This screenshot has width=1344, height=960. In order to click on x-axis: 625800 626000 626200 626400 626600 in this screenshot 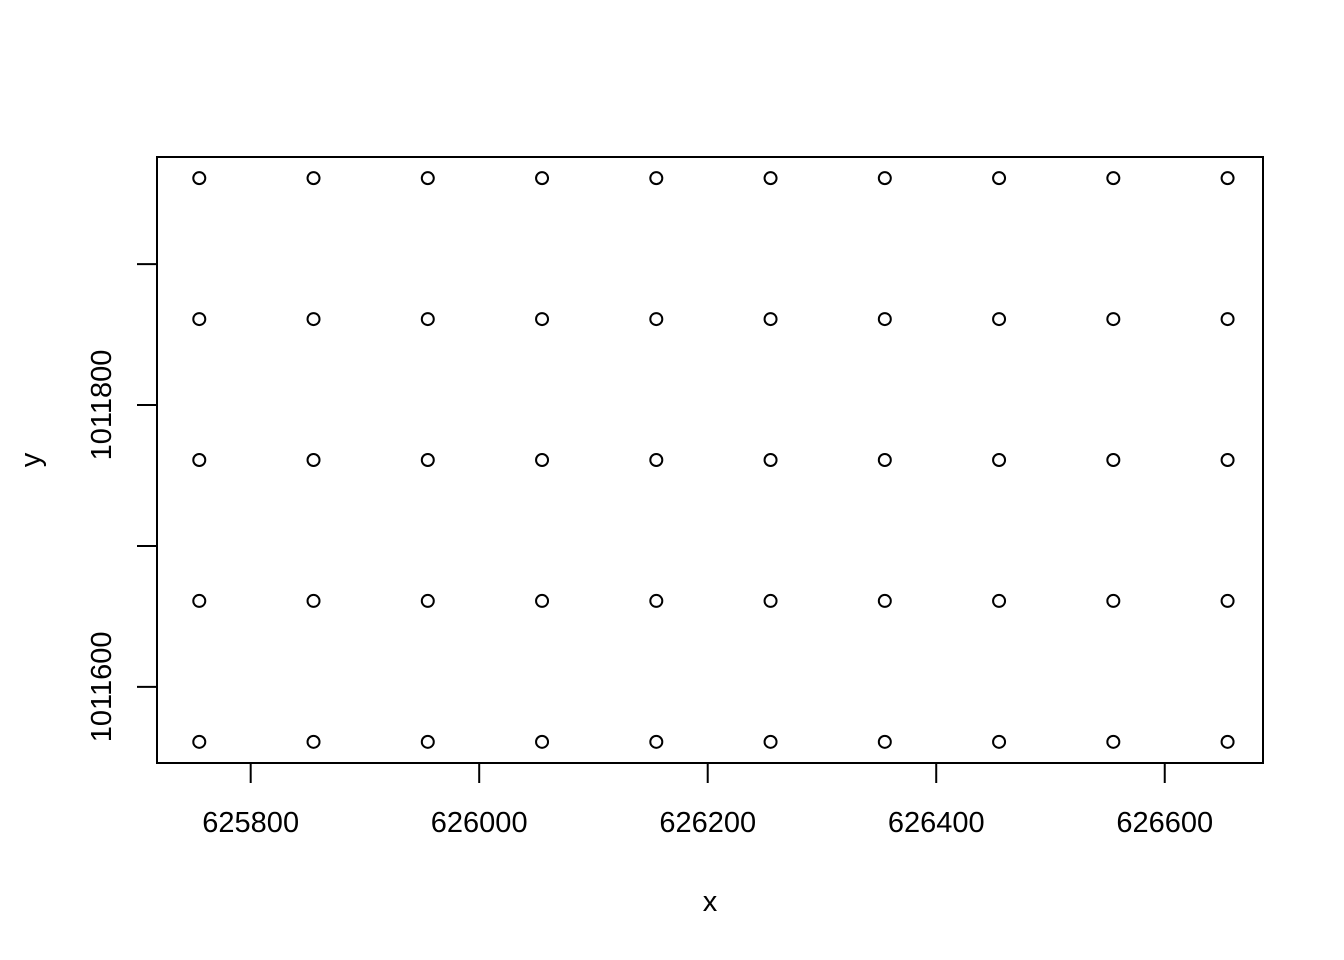, I will do `click(707, 801)`.